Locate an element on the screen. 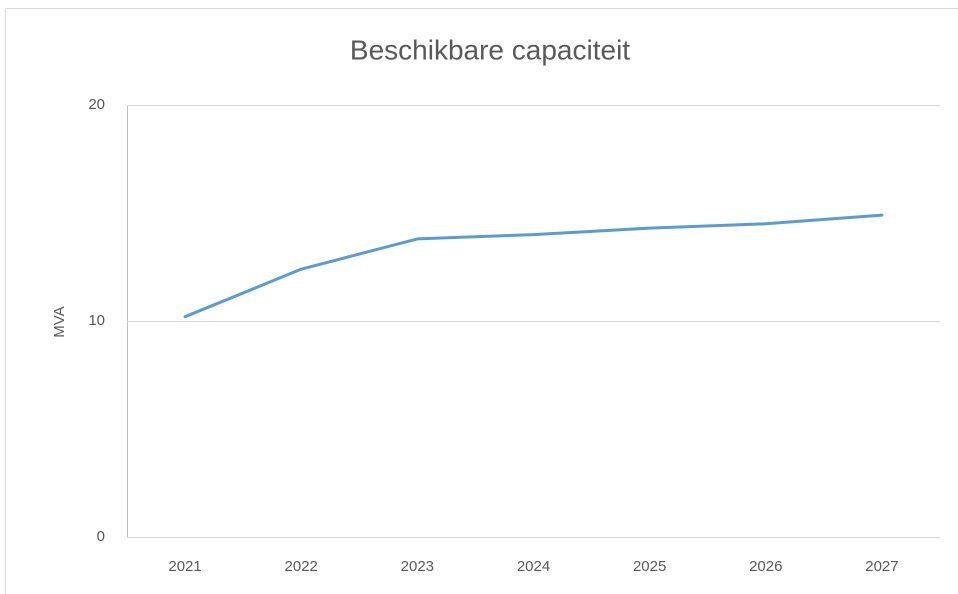  x-tick-label: 2021 is located at coordinates (184, 566).